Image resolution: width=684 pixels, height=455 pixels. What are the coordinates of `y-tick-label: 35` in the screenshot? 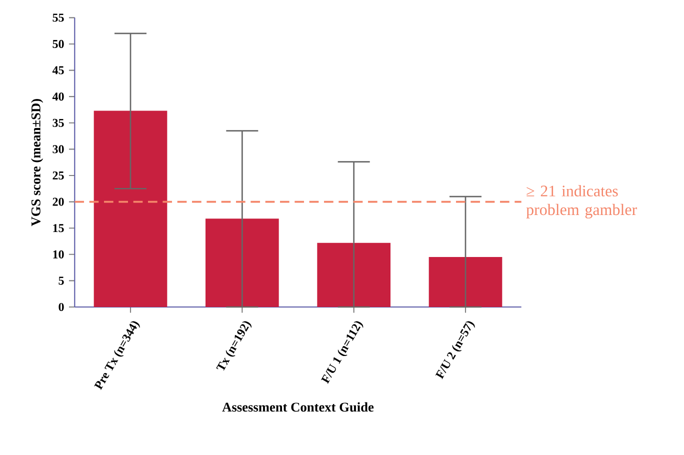 It's located at (58, 122).